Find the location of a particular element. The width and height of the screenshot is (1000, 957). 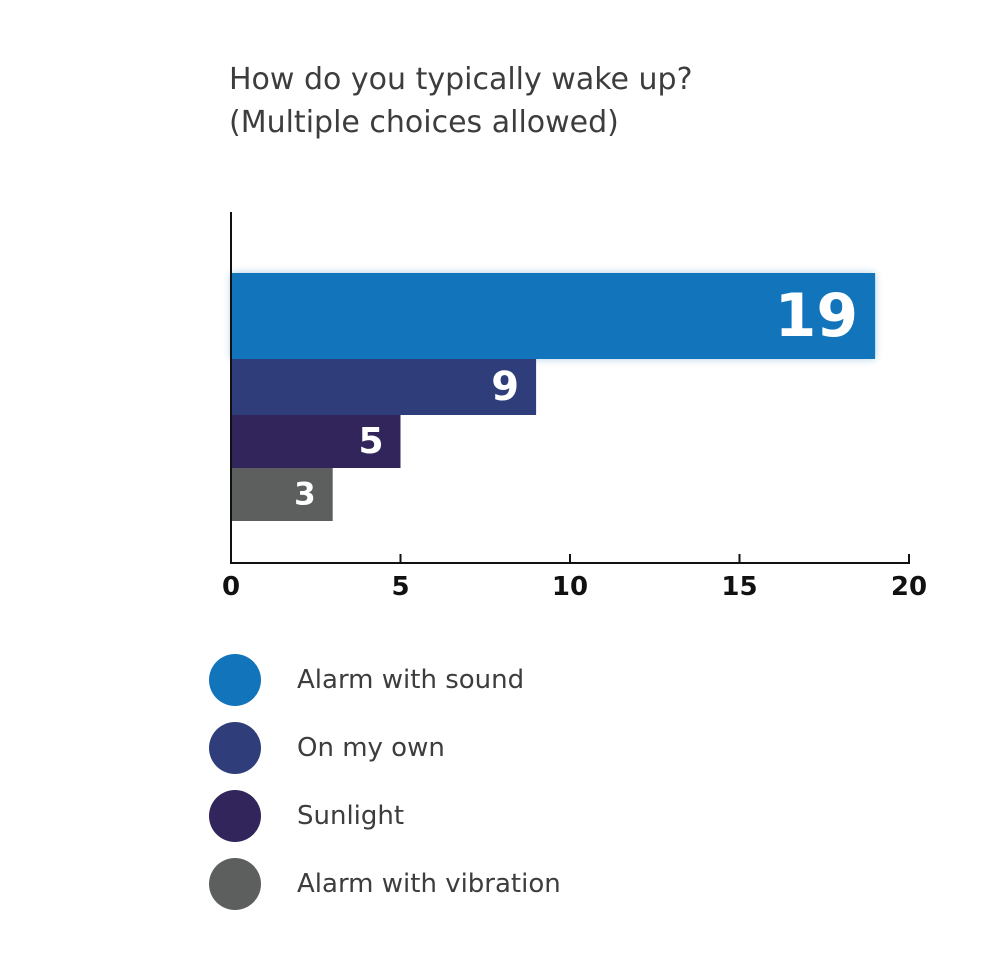

x-tick-label-20: 20 is located at coordinates (909, 587).